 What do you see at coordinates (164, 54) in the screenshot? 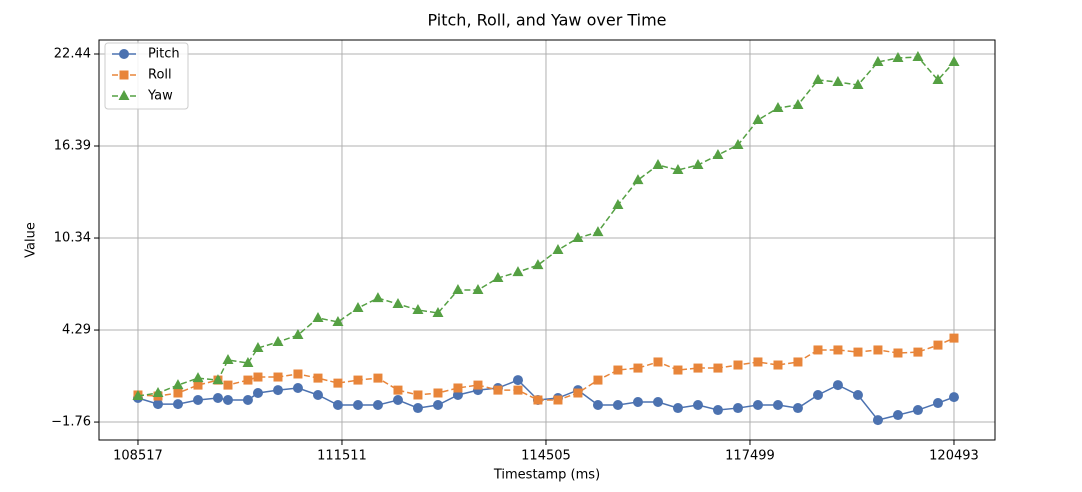
I see `legend-label: Pitch` at bounding box center [164, 54].